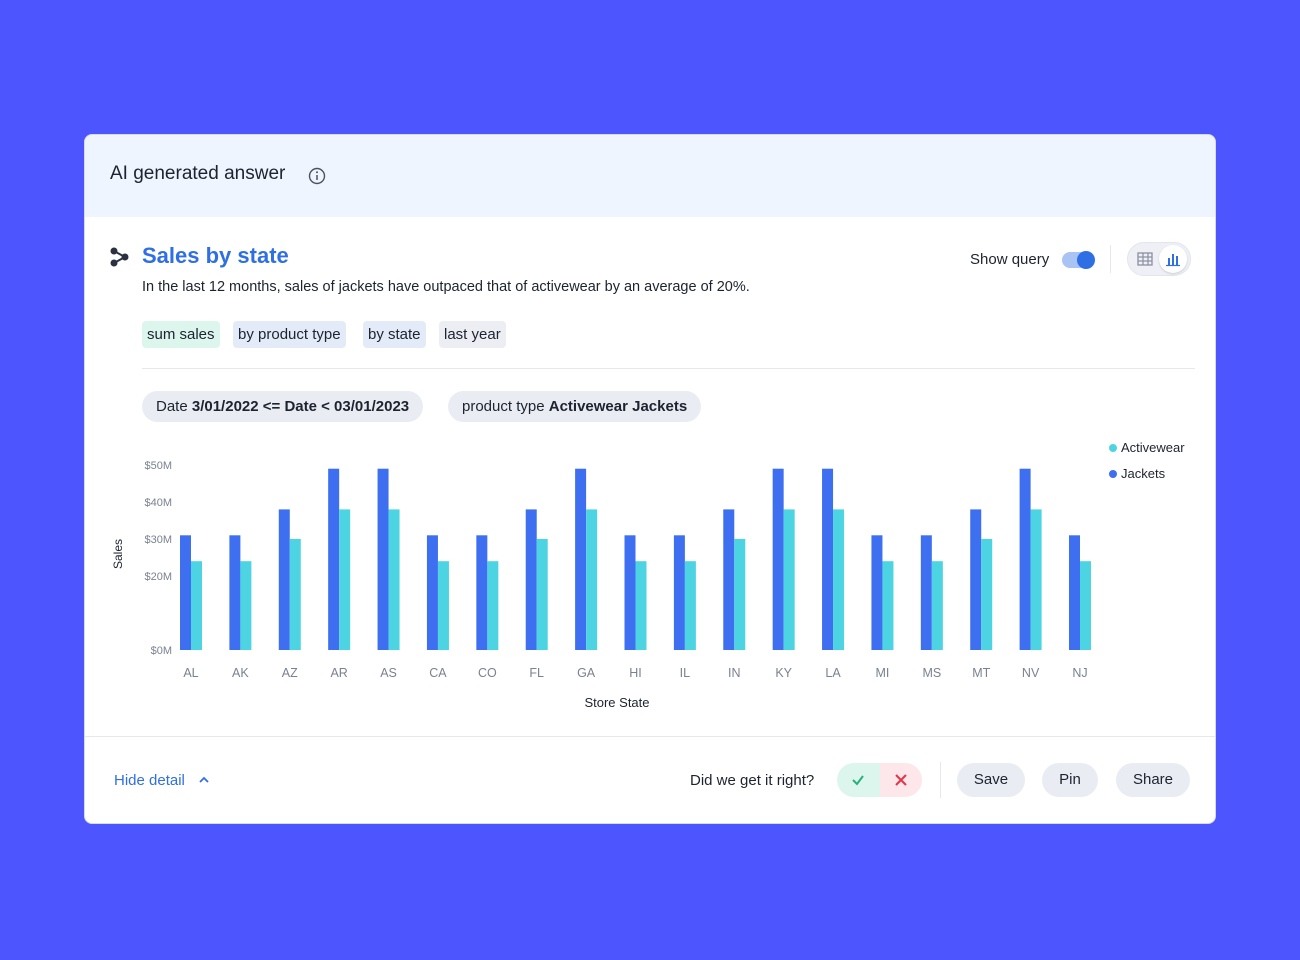 The width and height of the screenshot is (1300, 960). I want to click on view-switch, so click(1159, 259).